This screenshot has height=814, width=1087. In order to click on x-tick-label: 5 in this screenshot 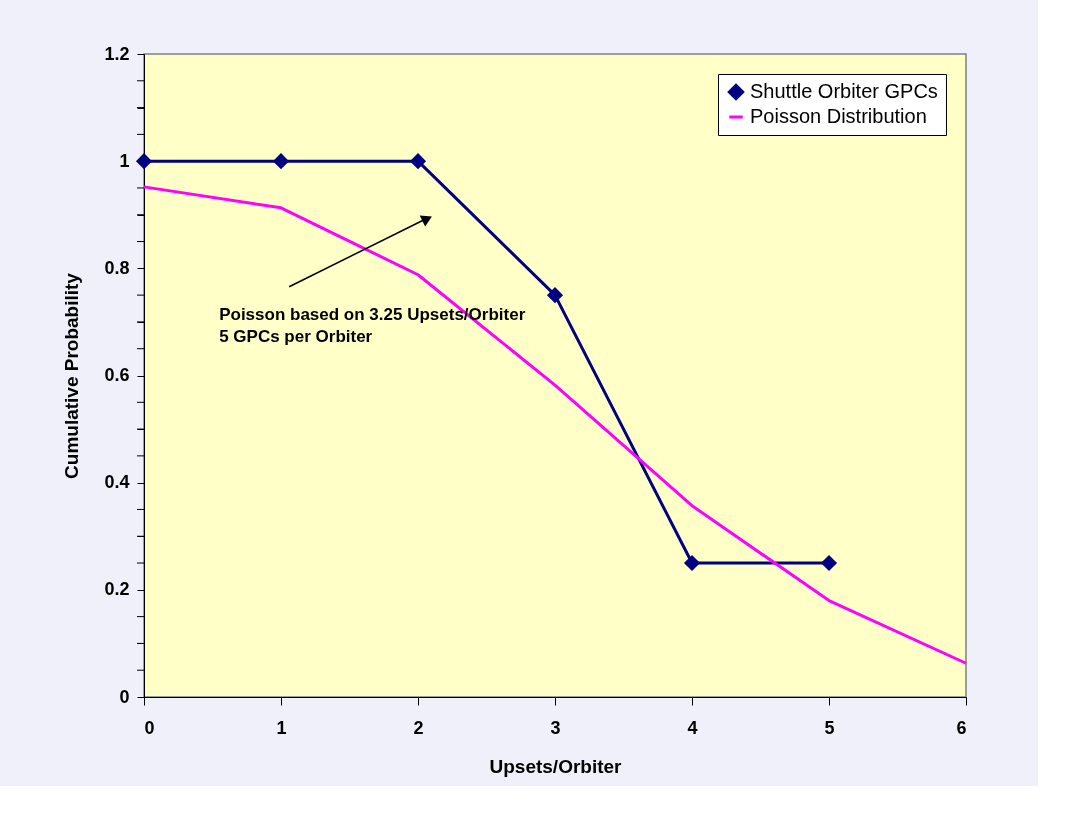, I will do `click(829, 727)`.